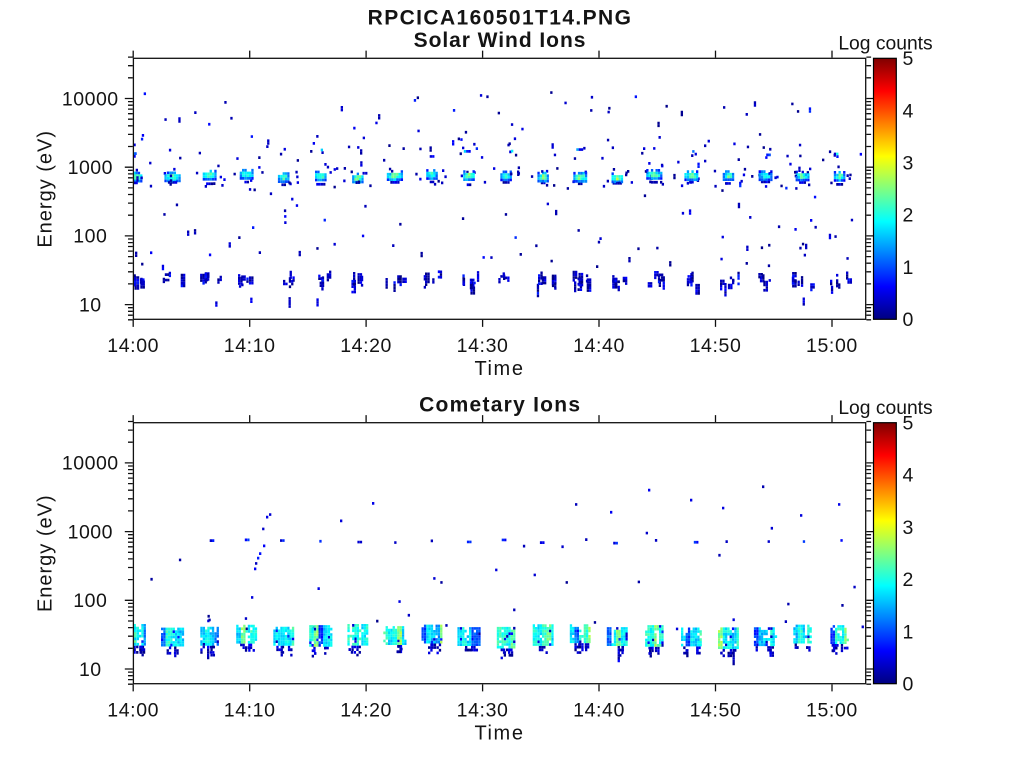  Describe the element at coordinates (500, 18) in the screenshot. I see `svg-text: RPCICA160501T14.PNG` at that location.